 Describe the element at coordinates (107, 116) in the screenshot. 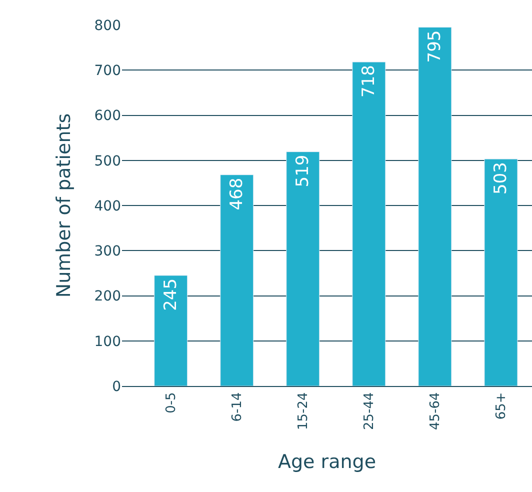

I see `y-tick-label: 600` at that location.